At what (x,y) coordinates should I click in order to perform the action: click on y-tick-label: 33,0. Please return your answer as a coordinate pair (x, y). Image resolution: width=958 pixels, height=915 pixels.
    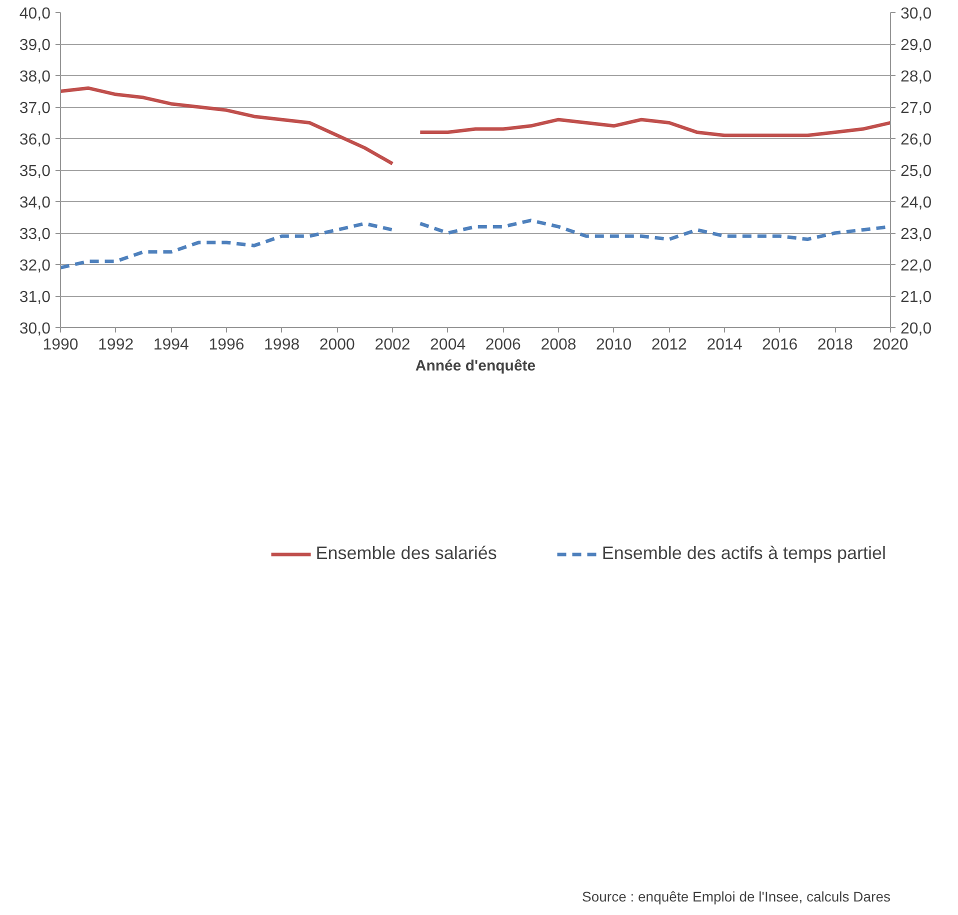
    Looking at the image, I should click on (35, 234).